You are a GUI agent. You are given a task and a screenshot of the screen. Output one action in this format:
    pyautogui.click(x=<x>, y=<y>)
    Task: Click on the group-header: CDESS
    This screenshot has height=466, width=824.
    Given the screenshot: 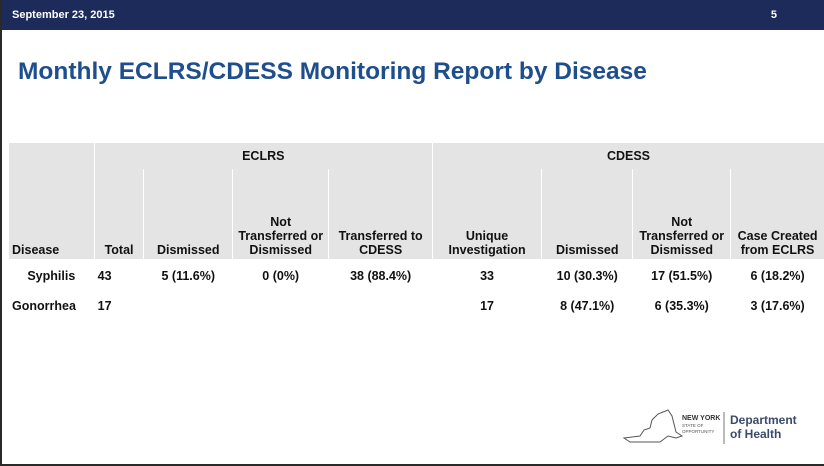 What is the action you would take?
    pyautogui.click(x=627, y=156)
    